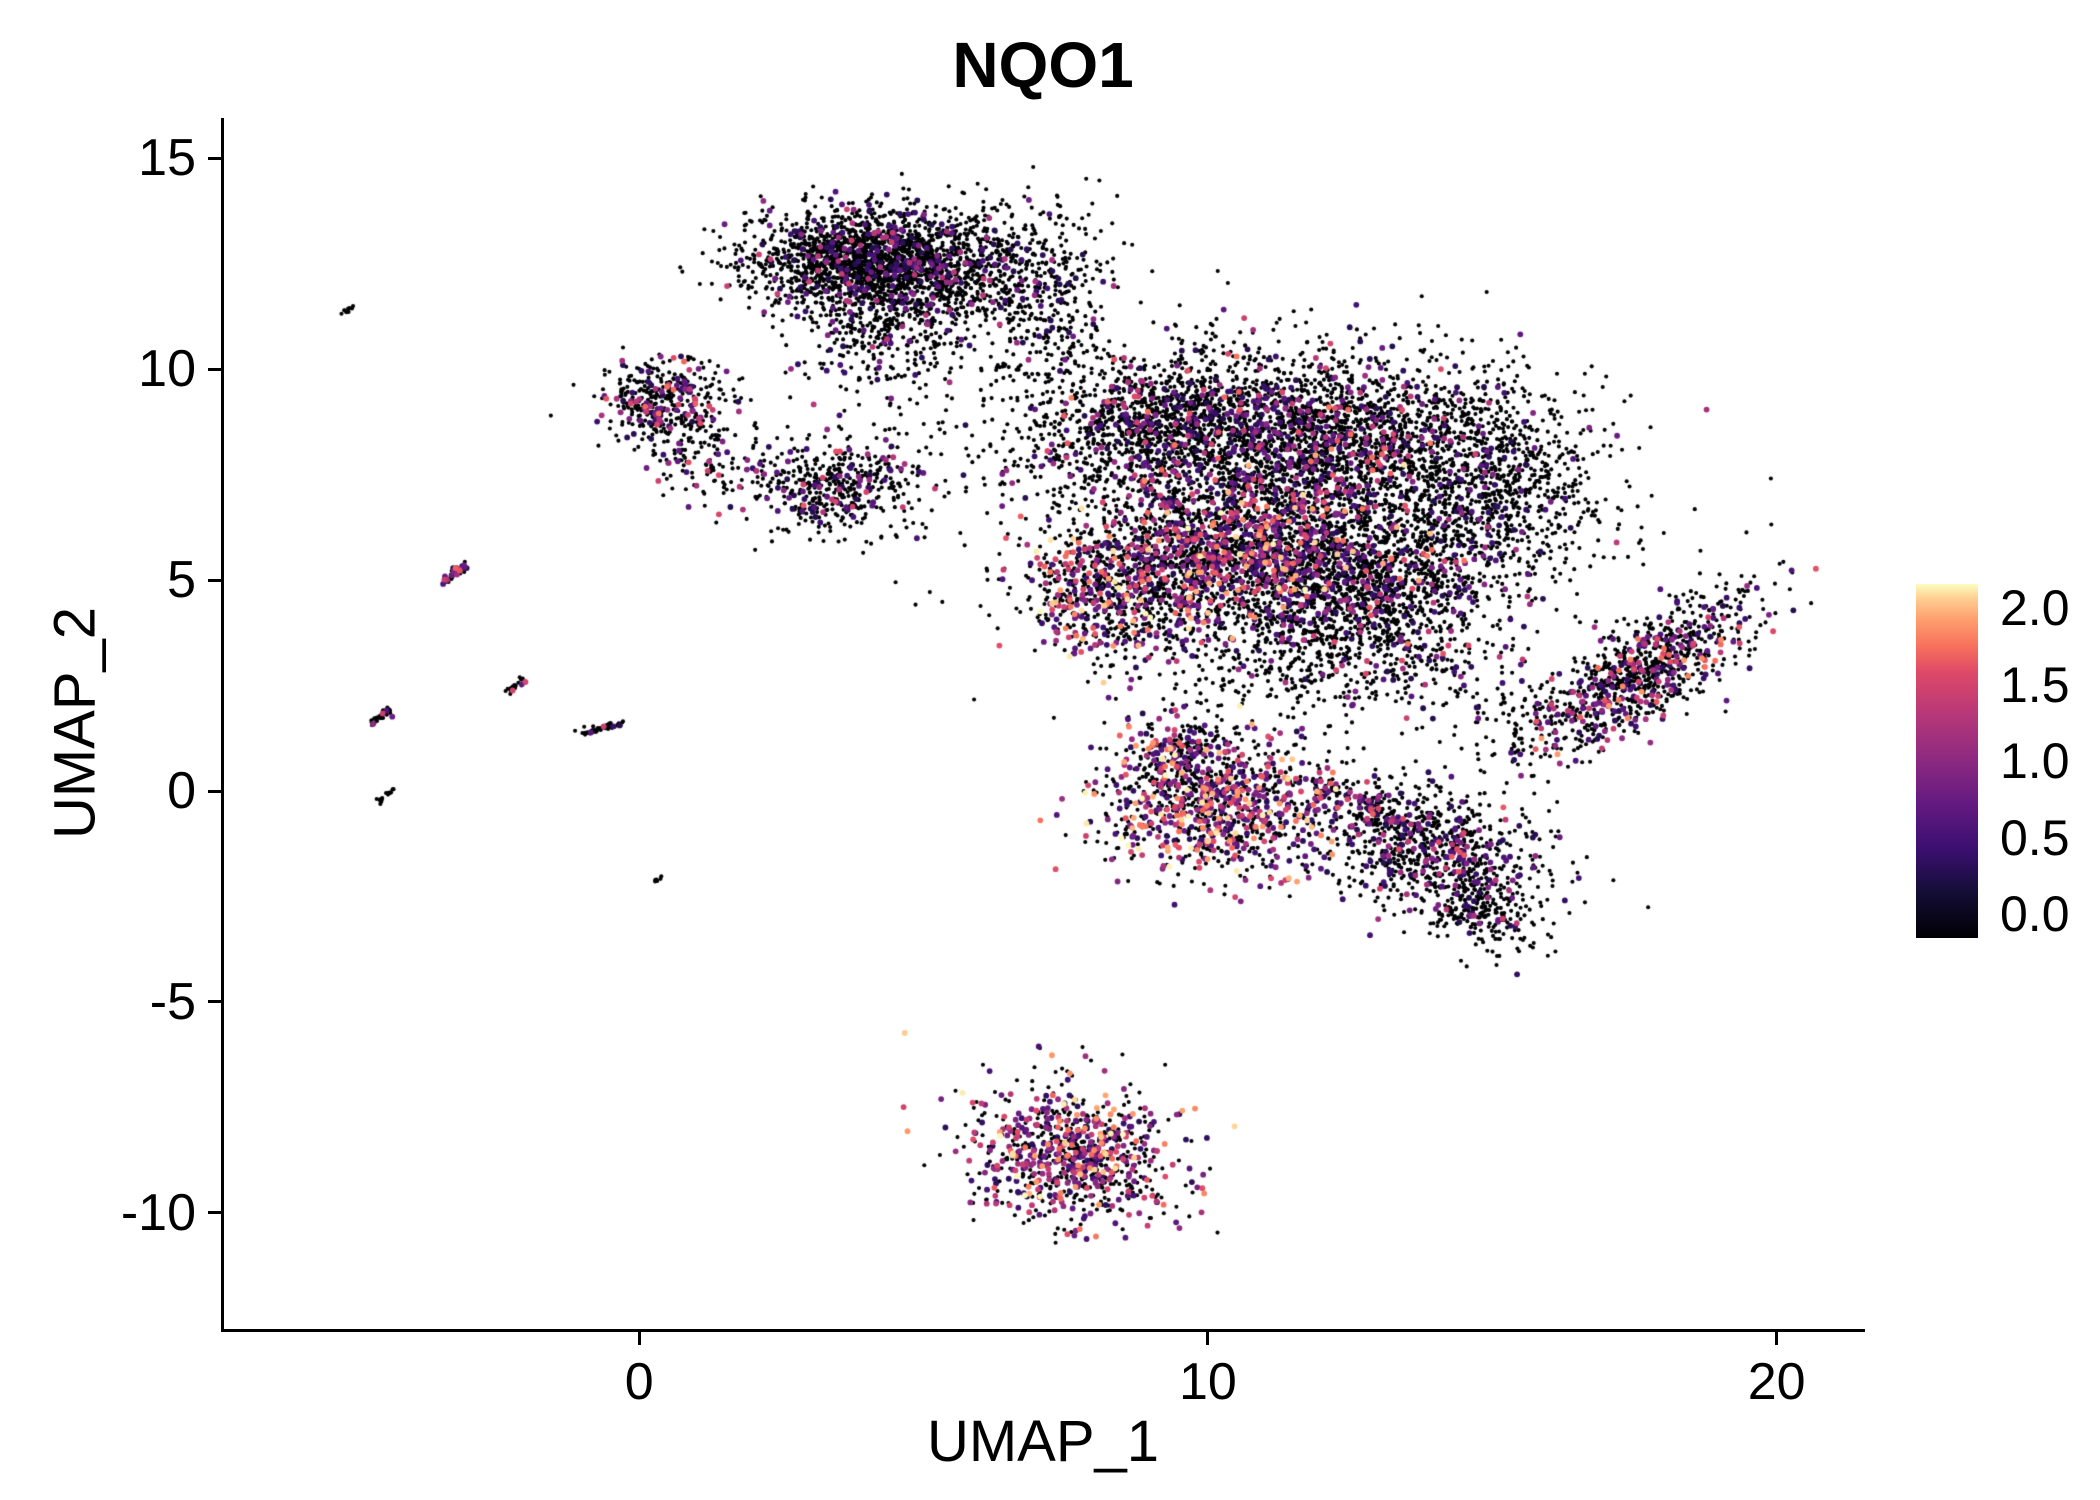  Describe the element at coordinates (181, 580) in the screenshot. I see `y-tick-label: 5` at that location.